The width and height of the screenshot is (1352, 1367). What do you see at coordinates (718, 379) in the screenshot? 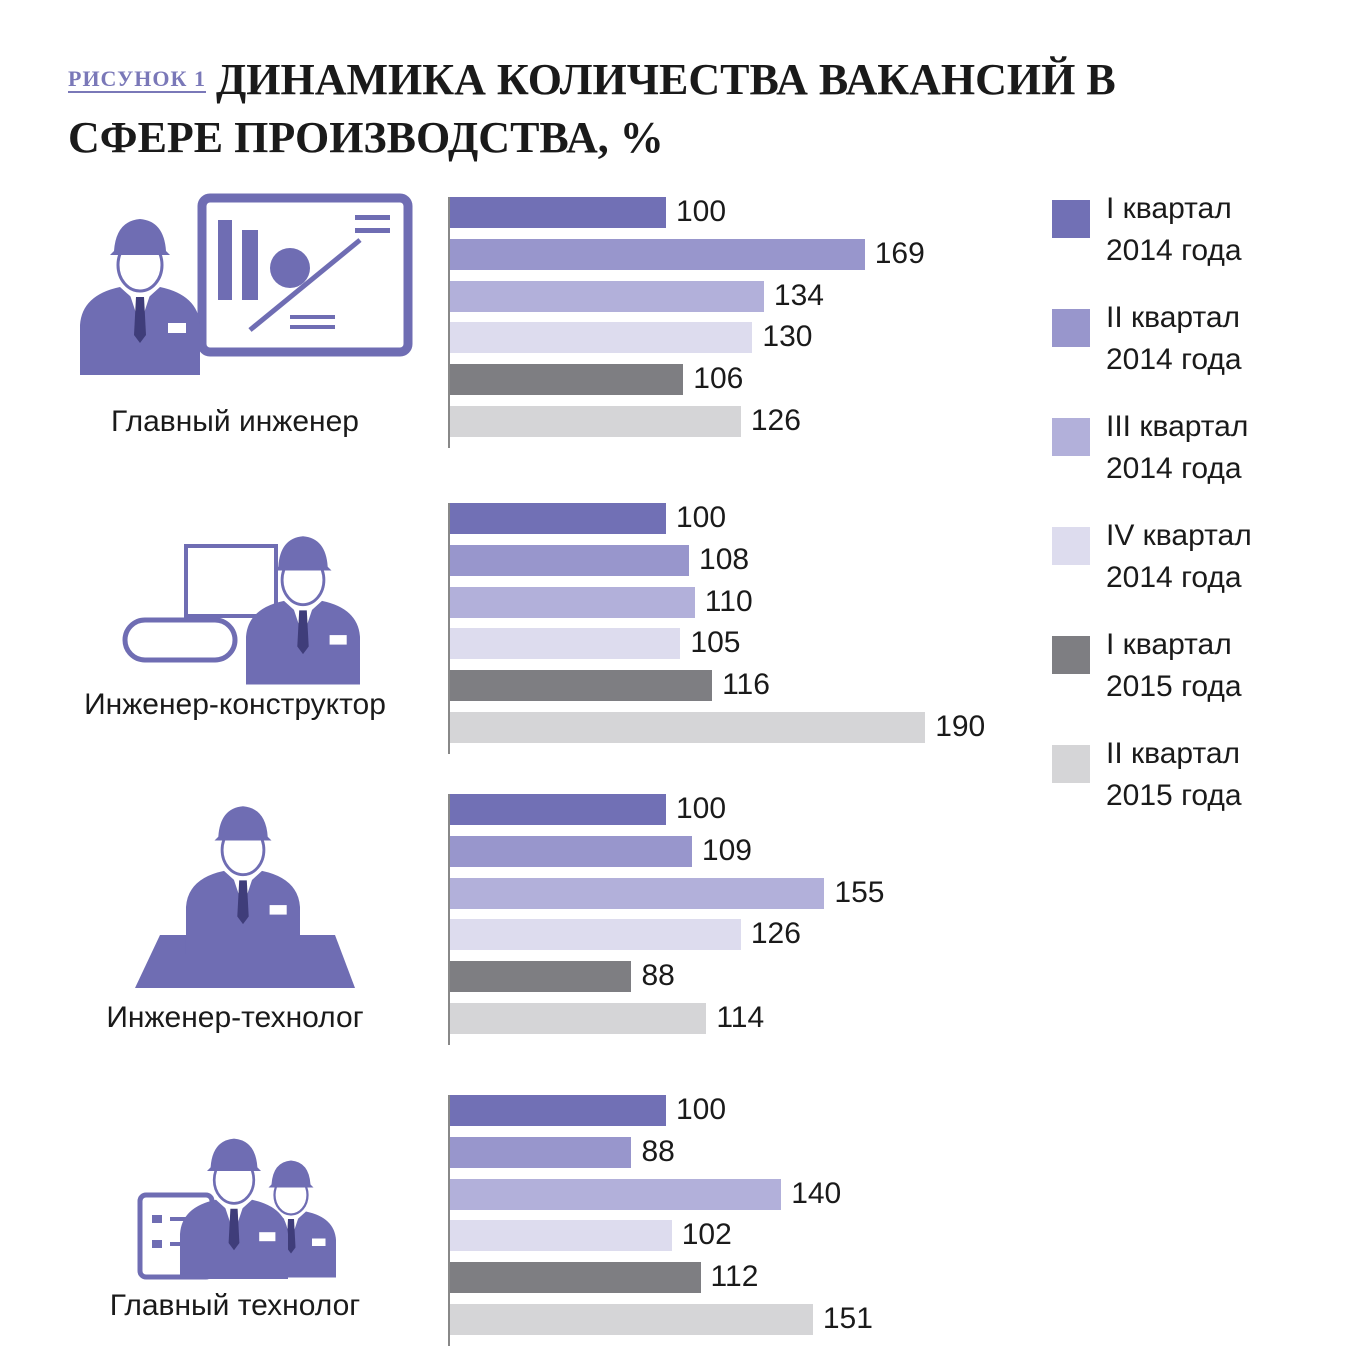
I see `value-label: 106` at bounding box center [718, 379].